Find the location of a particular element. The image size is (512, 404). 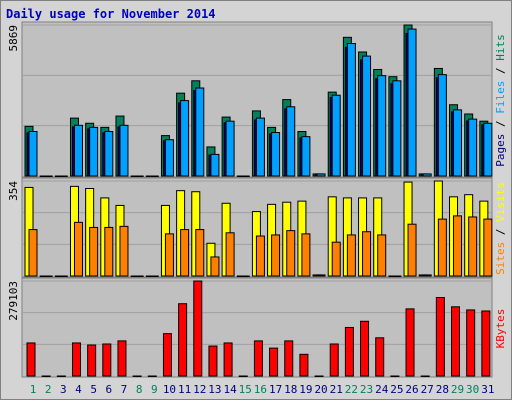

x-tick-label: 19 is located at coordinates (305, 389).